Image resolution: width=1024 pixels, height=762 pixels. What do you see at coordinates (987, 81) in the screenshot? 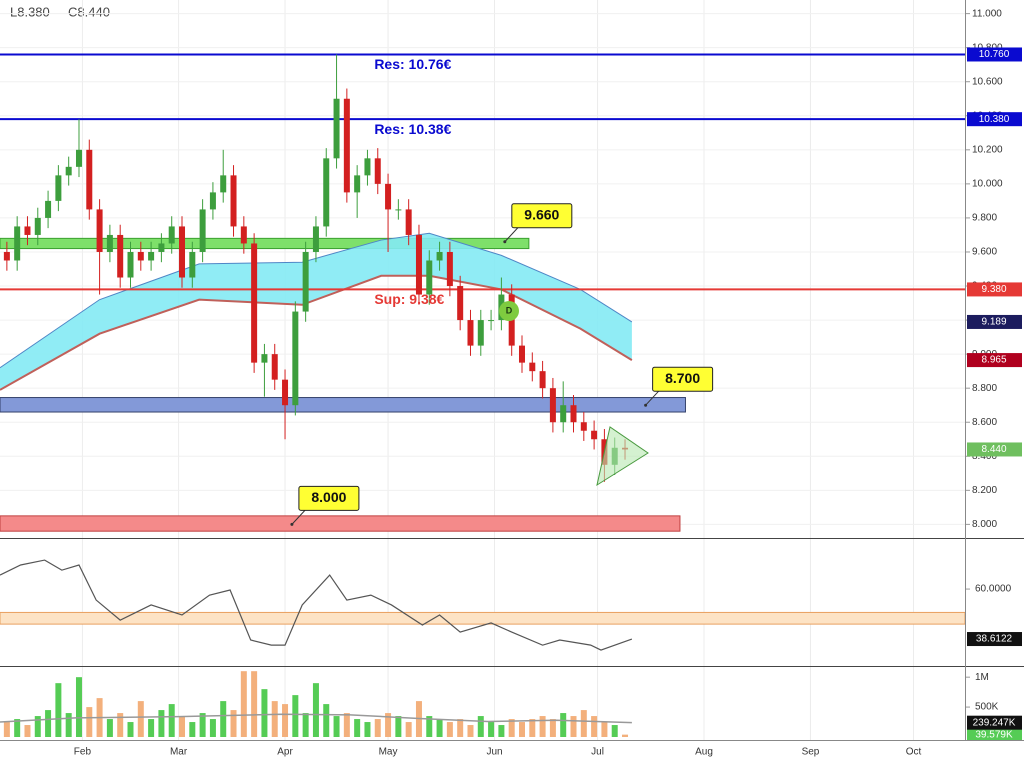
I see `y-tick-label: 10.600` at bounding box center [987, 81].